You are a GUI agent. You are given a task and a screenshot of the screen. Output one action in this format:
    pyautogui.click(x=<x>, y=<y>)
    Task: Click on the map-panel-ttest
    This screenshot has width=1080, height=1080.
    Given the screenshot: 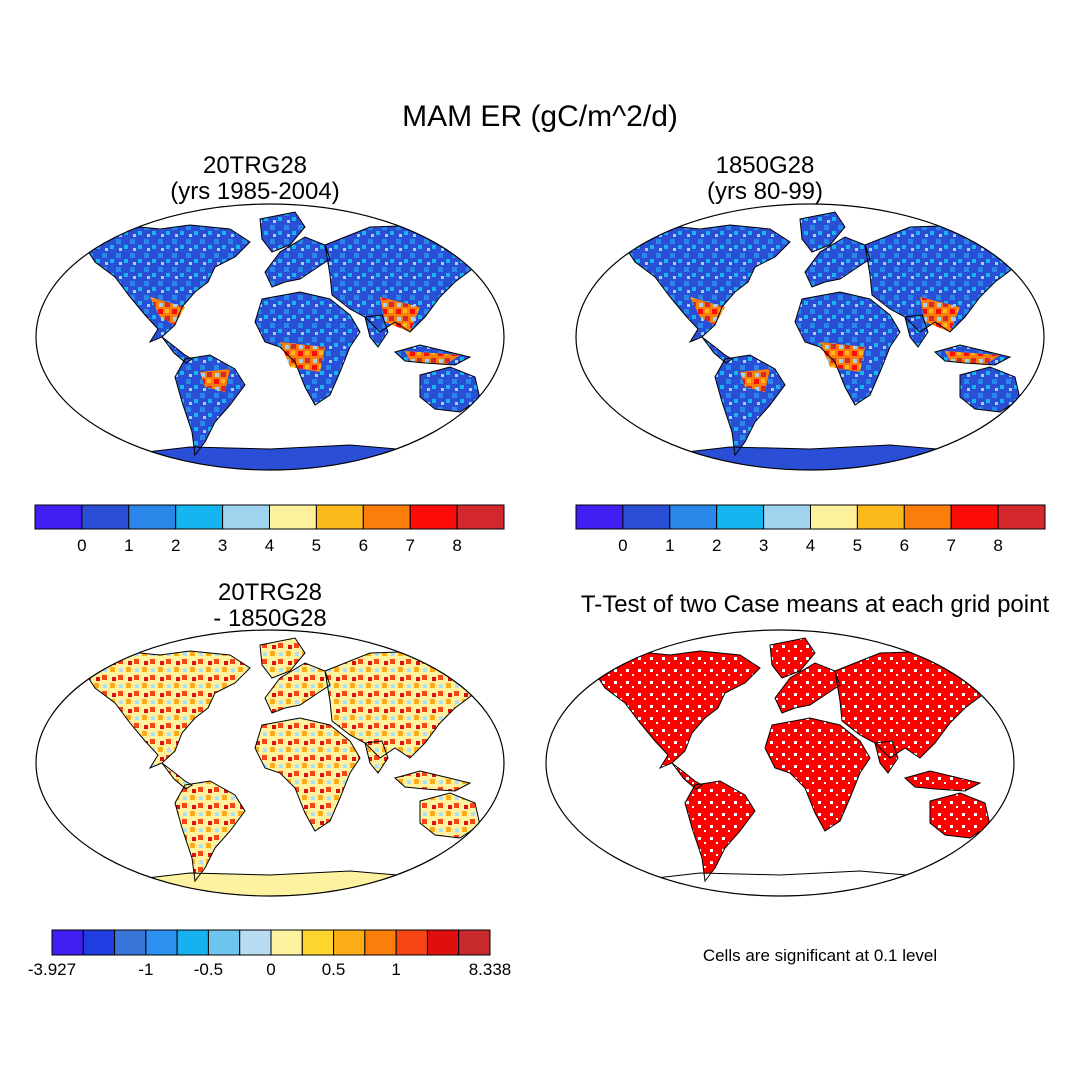 What is the action you would take?
    pyautogui.click(x=780, y=763)
    